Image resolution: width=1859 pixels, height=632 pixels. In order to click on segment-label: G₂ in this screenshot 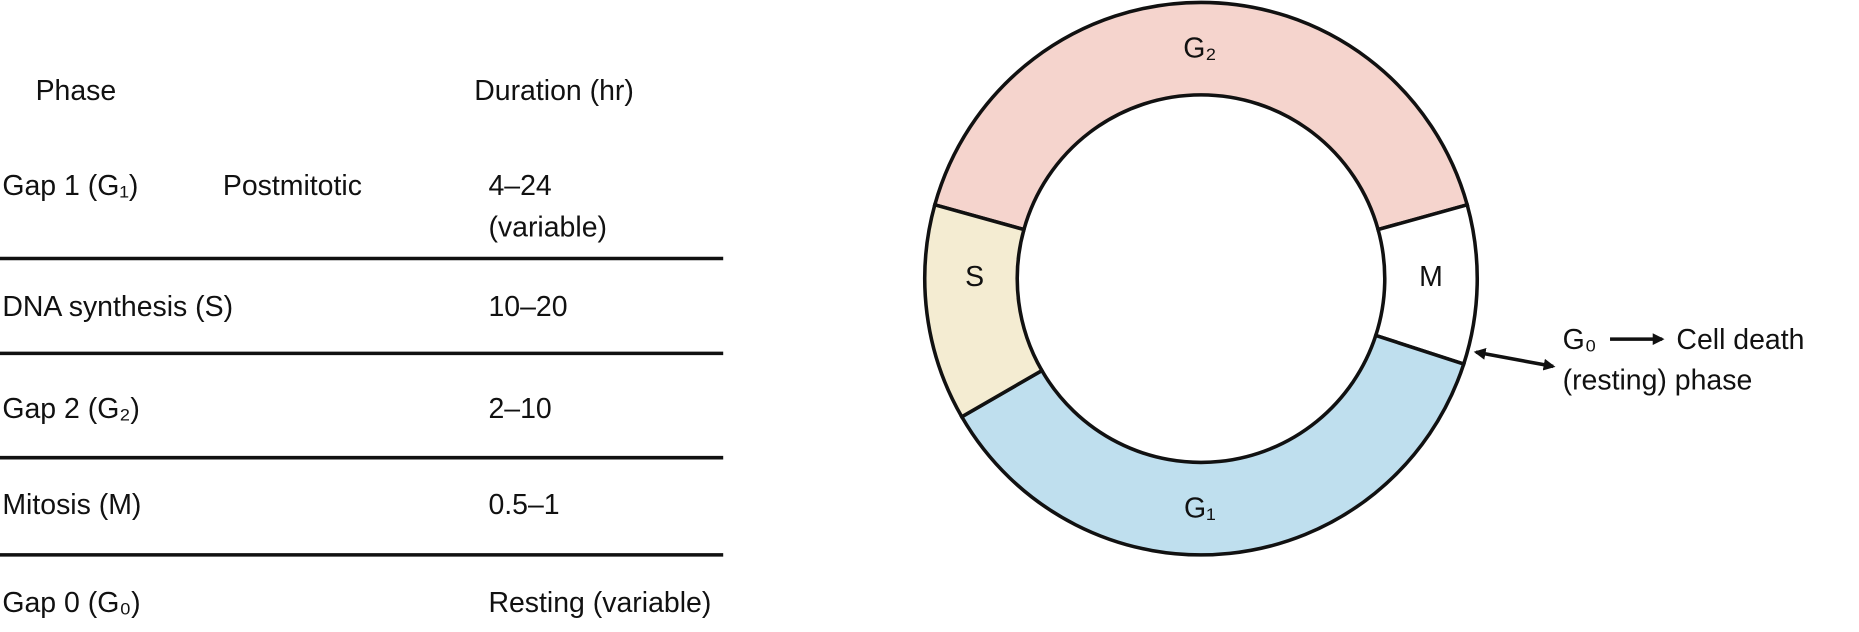, I will do `click(1199, 48)`.